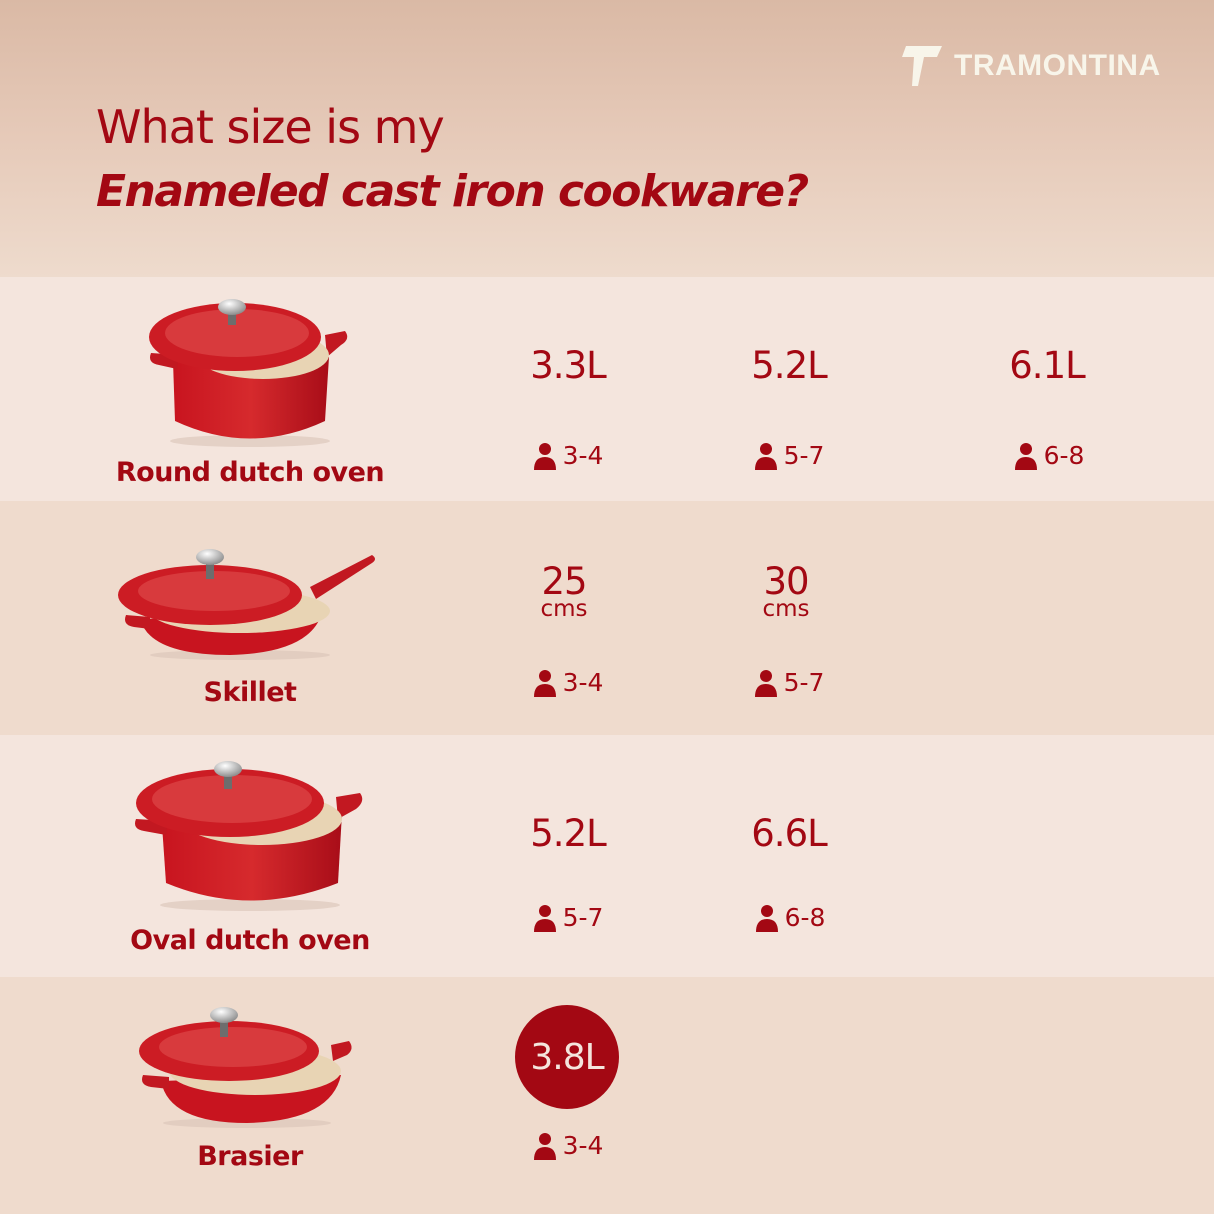 This screenshot has width=1214, height=1214. I want to click on brand-logo: TRAMONTINA, so click(1031, 66).